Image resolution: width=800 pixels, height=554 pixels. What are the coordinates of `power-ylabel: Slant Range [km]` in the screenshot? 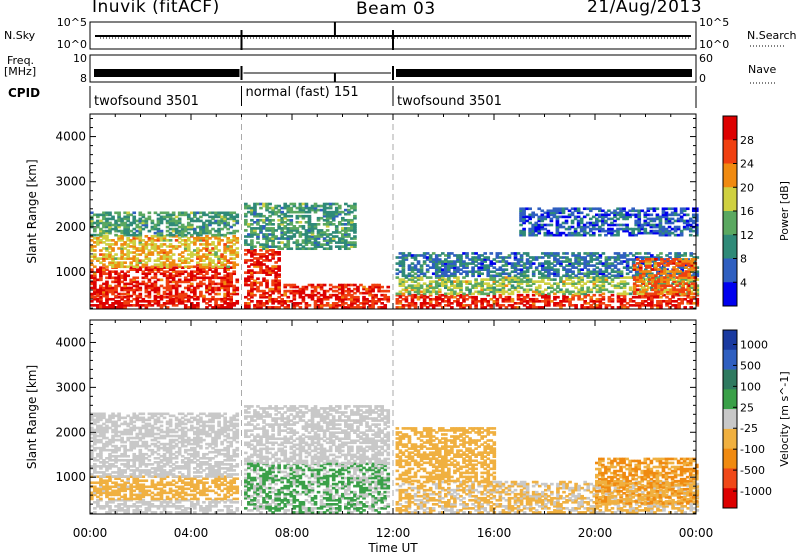 It's located at (32, 211).